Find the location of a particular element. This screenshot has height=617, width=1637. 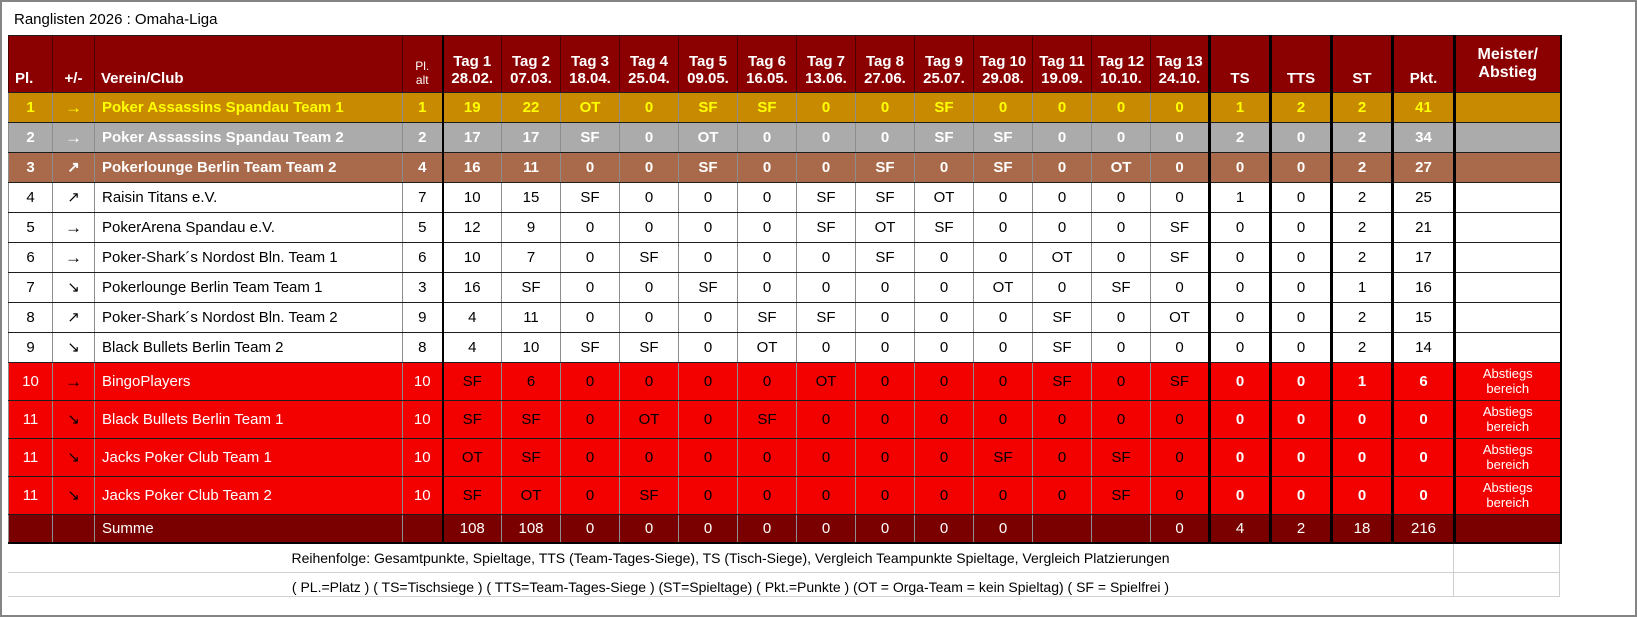

cell-place-old: 5 is located at coordinates (422, 227).